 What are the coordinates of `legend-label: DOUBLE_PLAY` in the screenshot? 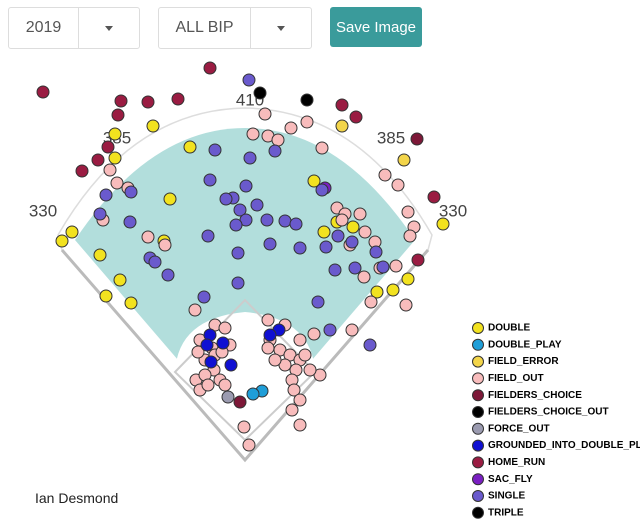 It's located at (525, 344).